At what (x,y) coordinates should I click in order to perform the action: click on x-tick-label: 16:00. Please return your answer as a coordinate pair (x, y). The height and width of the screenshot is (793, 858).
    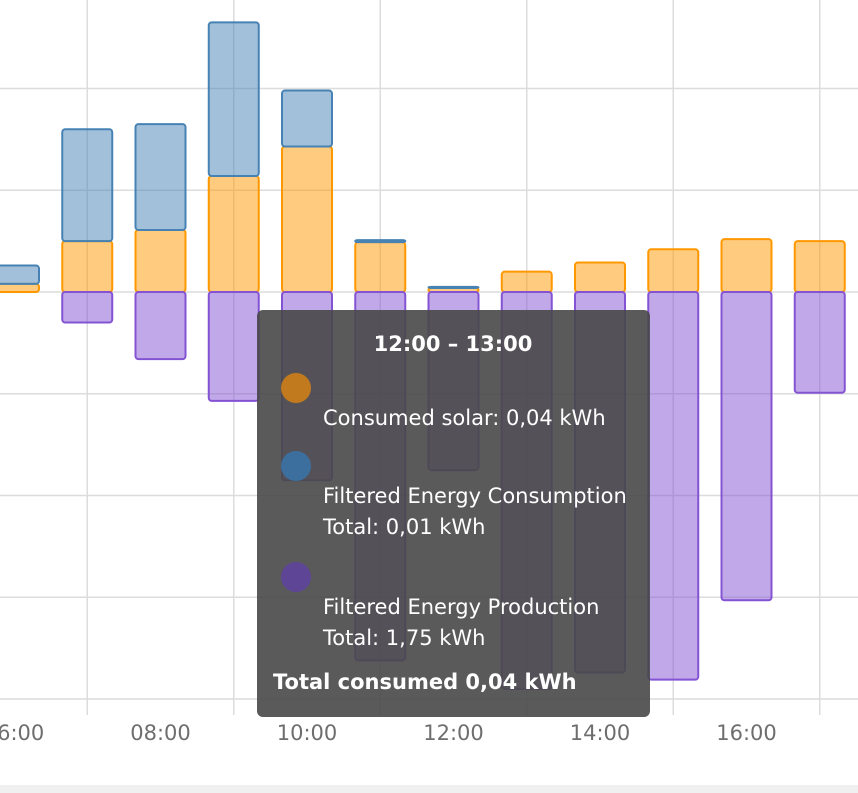
    Looking at the image, I should click on (746, 733).